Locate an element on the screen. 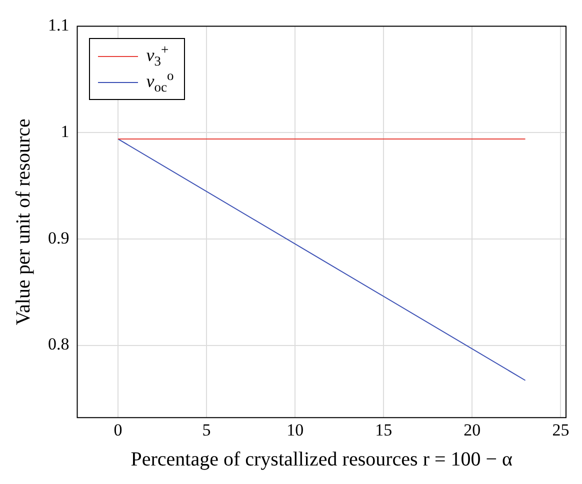 The height and width of the screenshot is (484, 582). y-tick-label: 1.1 is located at coordinates (59, 25).